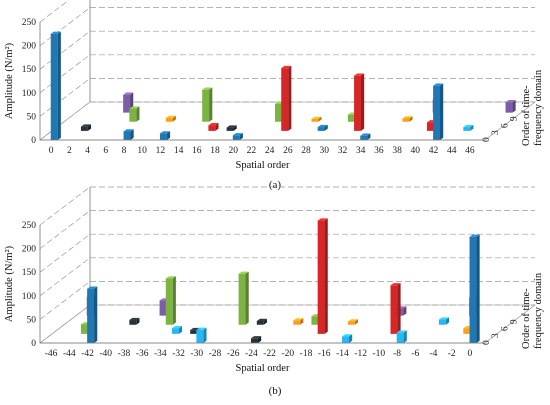  I want to click on y-tick-label: 0, so click(33, 344).